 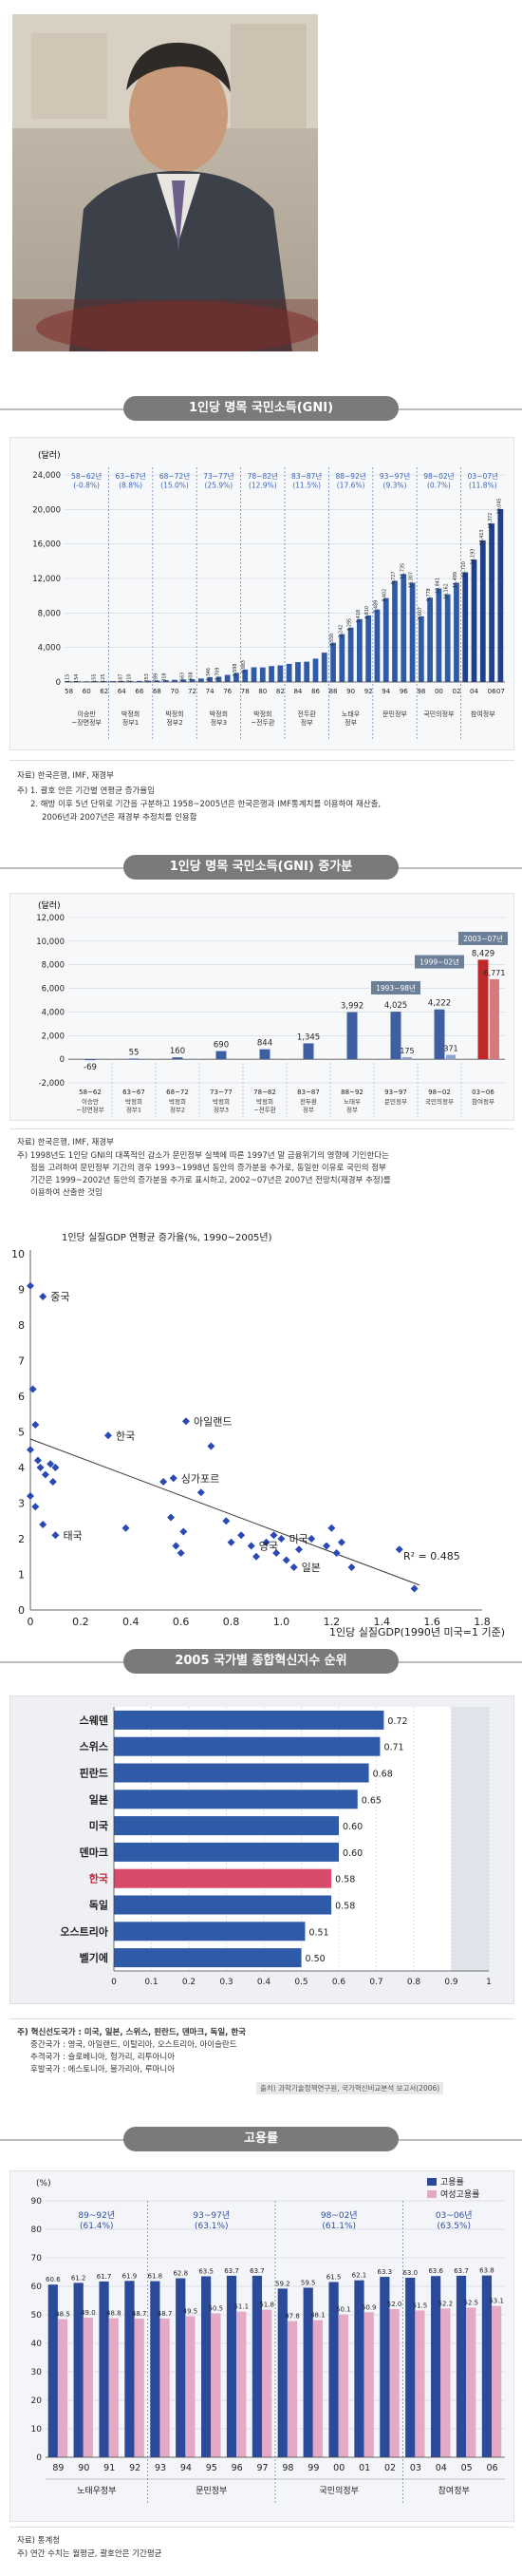 What do you see at coordinates (109, 2468) in the screenshot?
I see `emp-xtick-label: 91` at bounding box center [109, 2468].